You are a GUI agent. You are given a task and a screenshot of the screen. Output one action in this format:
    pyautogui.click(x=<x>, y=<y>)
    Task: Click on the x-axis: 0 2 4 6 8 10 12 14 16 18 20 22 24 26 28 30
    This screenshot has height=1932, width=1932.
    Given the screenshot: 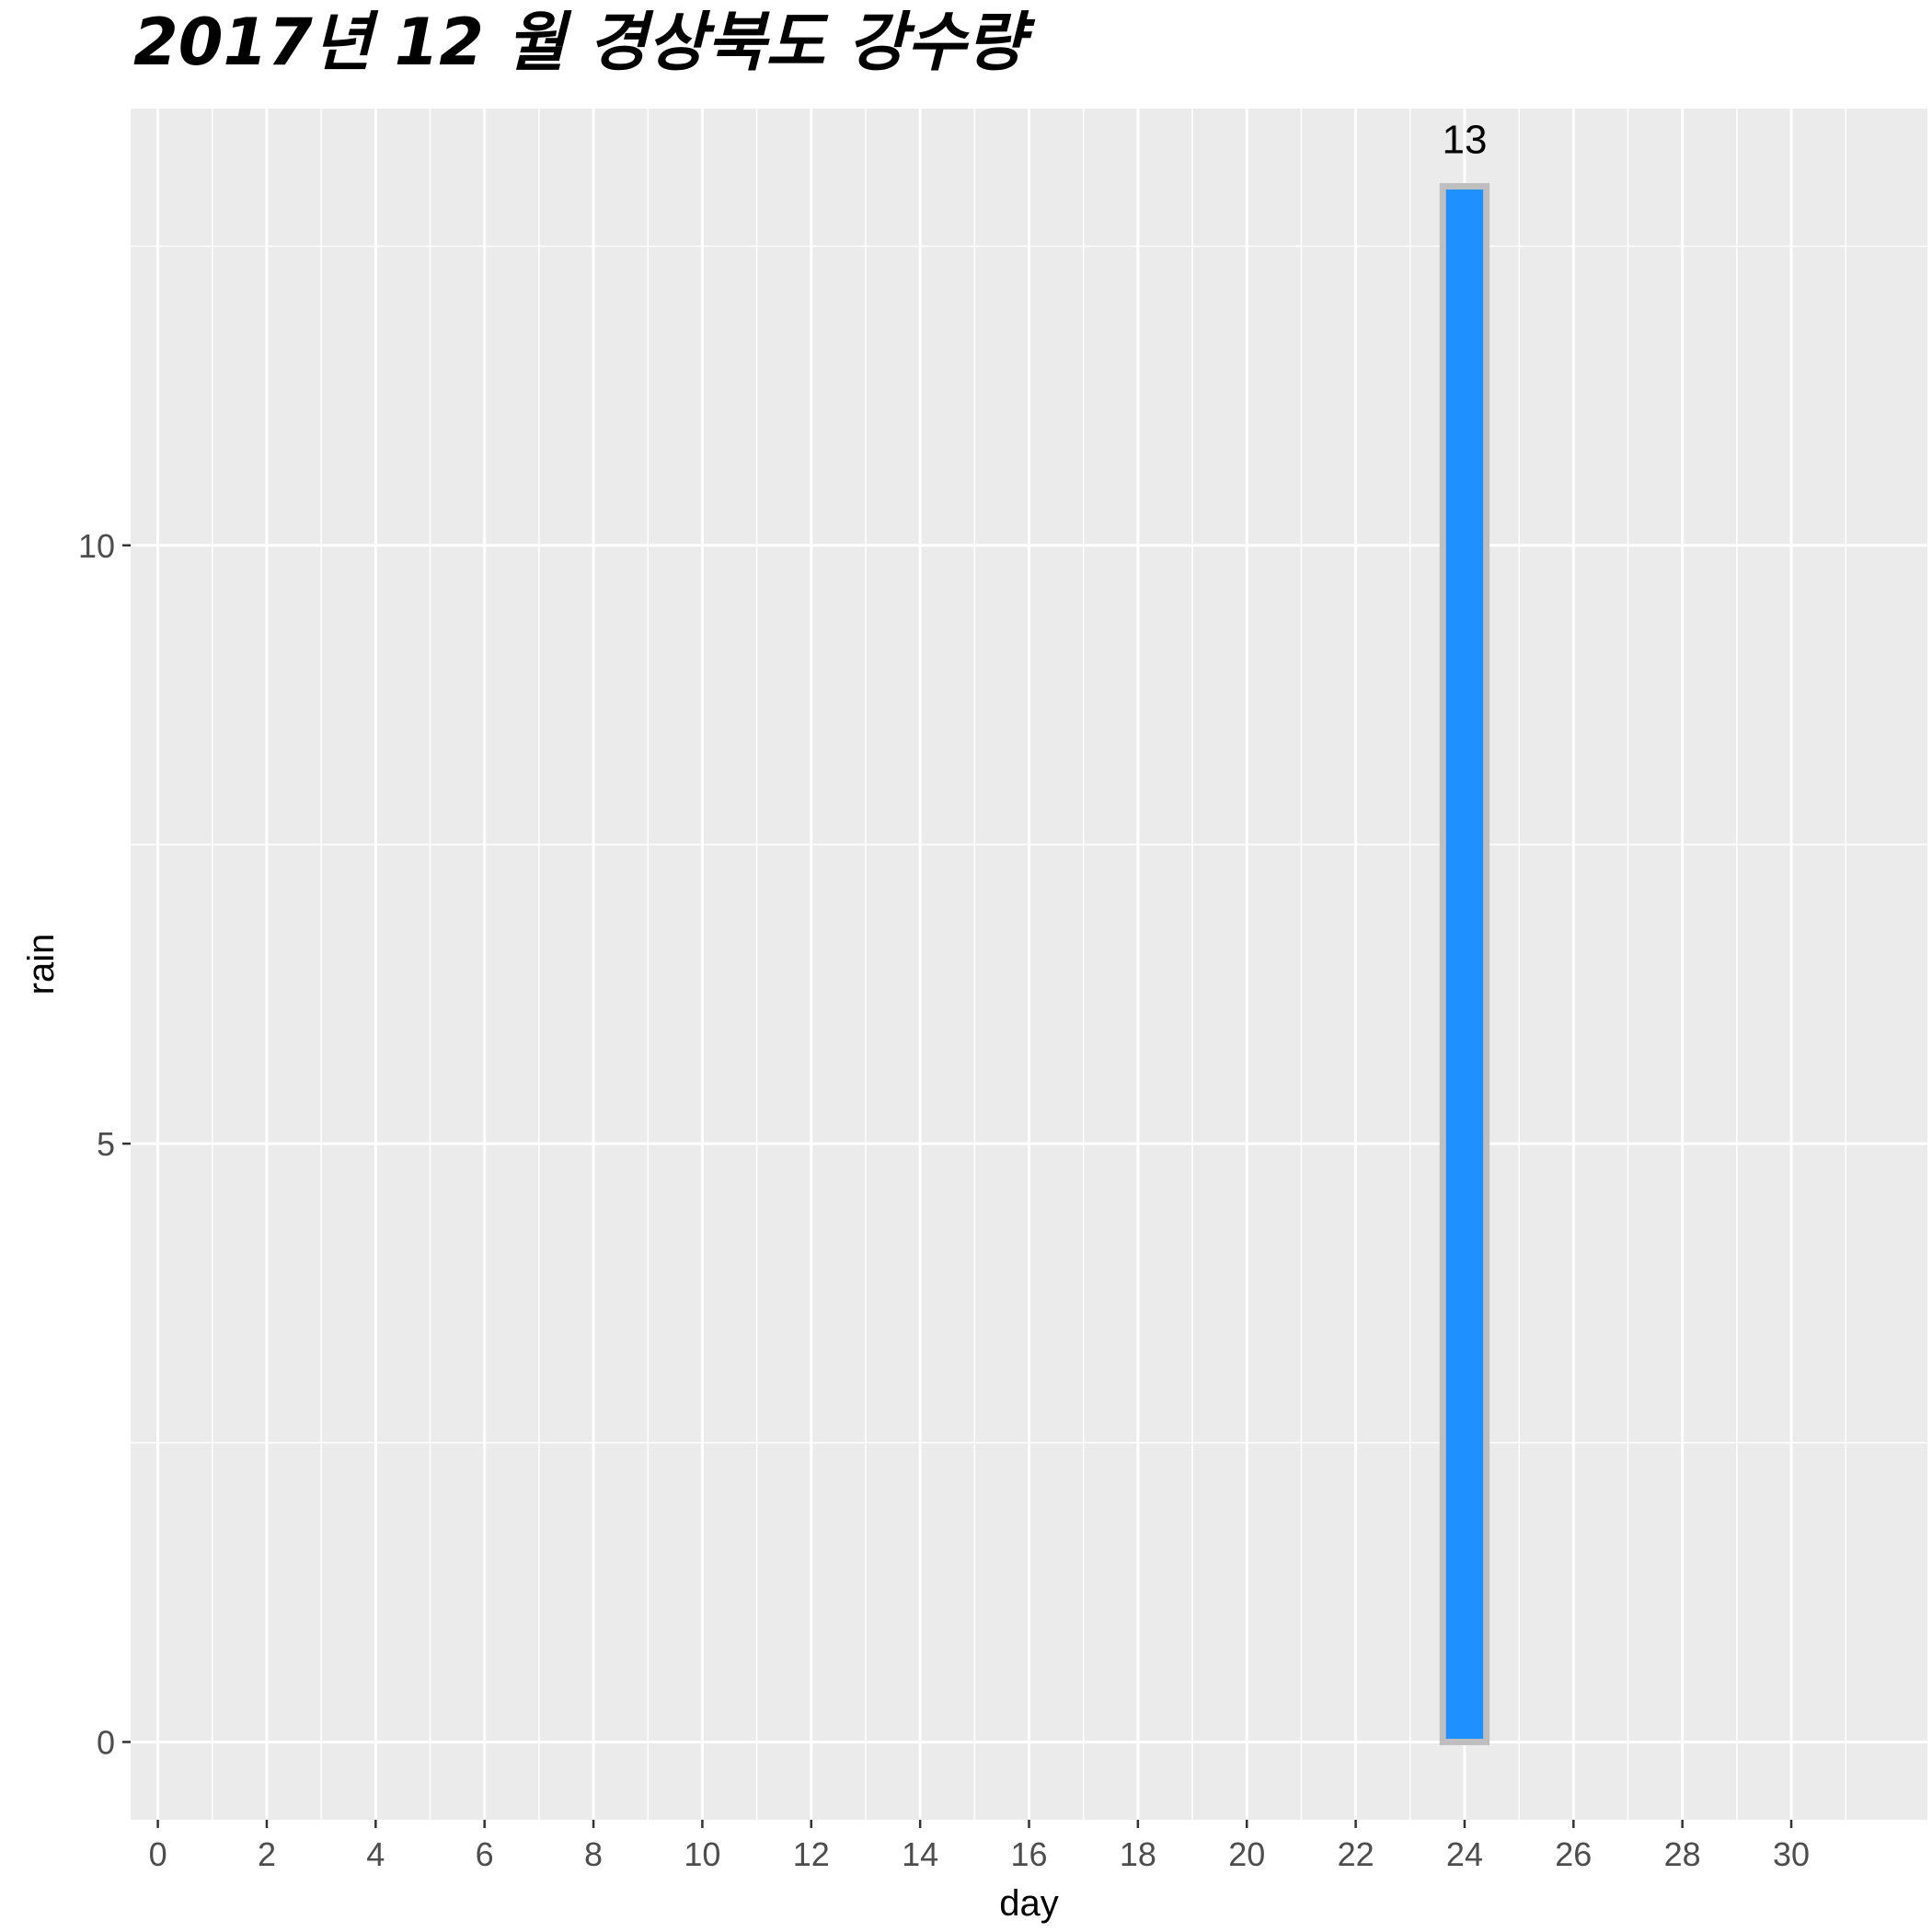 What is the action you would take?
    pyautogui.click(x=979, y=1846)
    